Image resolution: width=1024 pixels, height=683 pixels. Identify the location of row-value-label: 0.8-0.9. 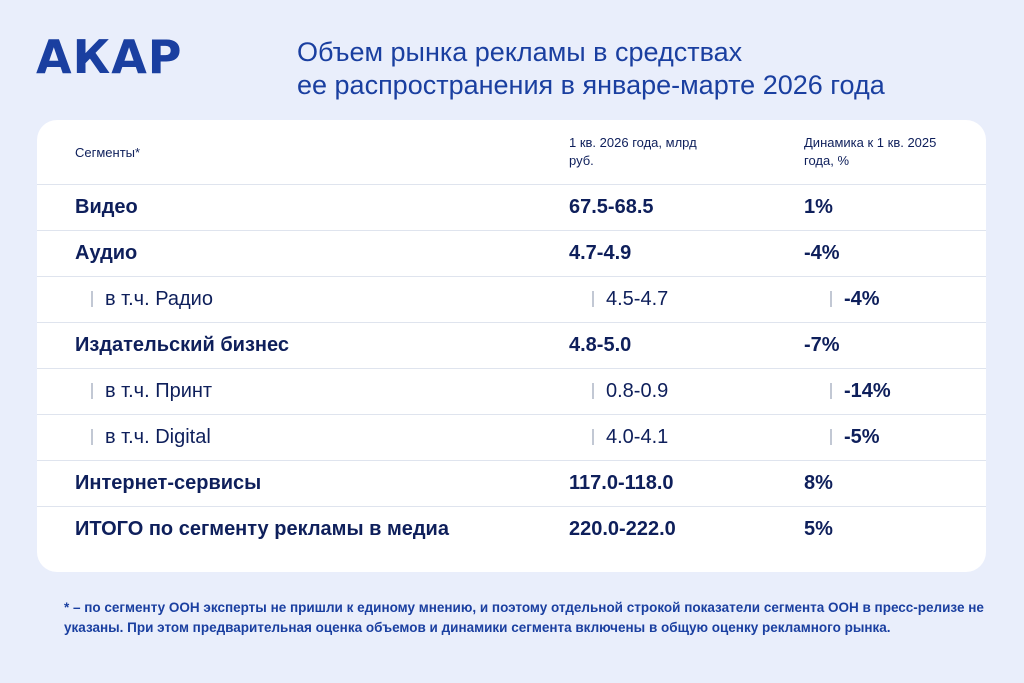
(637, 391).